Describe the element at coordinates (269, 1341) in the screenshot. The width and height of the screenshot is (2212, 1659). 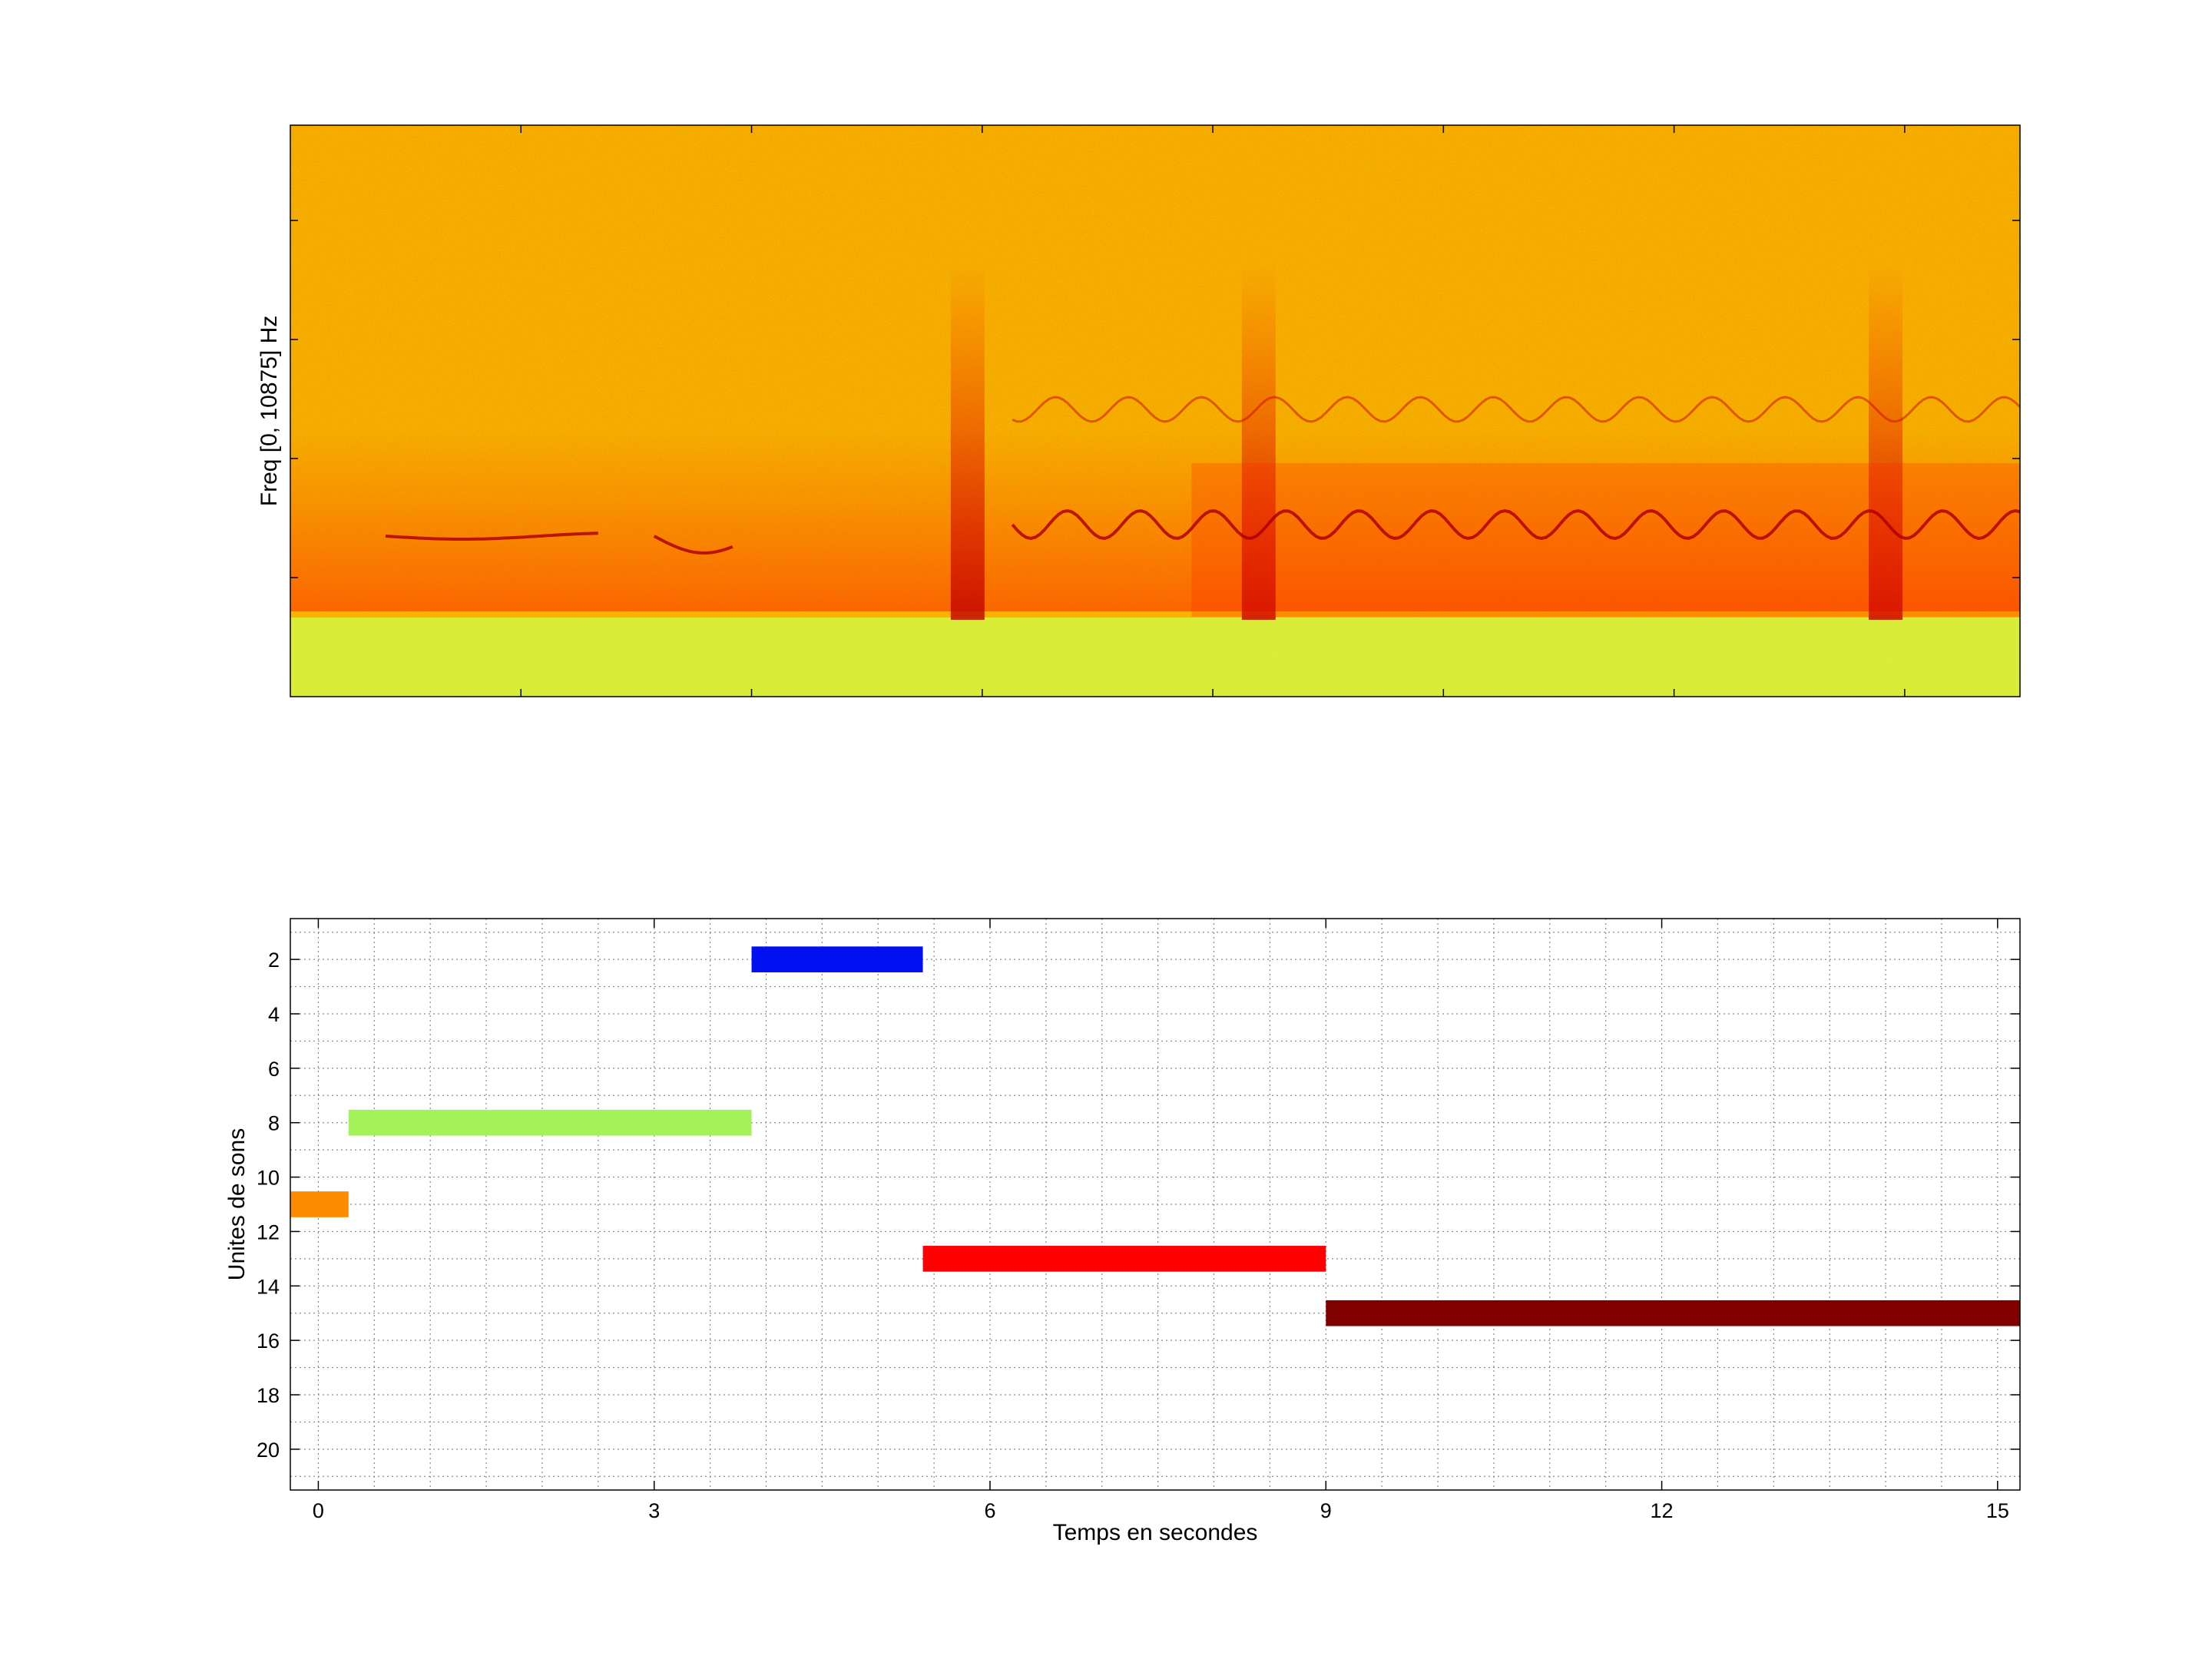
I see `y-tick-label: 16` at that location.